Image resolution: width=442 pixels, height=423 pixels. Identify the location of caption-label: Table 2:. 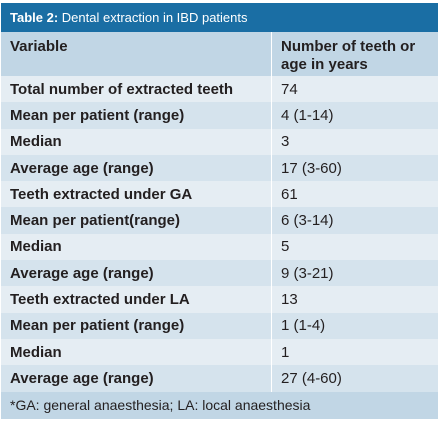
(34, 17).